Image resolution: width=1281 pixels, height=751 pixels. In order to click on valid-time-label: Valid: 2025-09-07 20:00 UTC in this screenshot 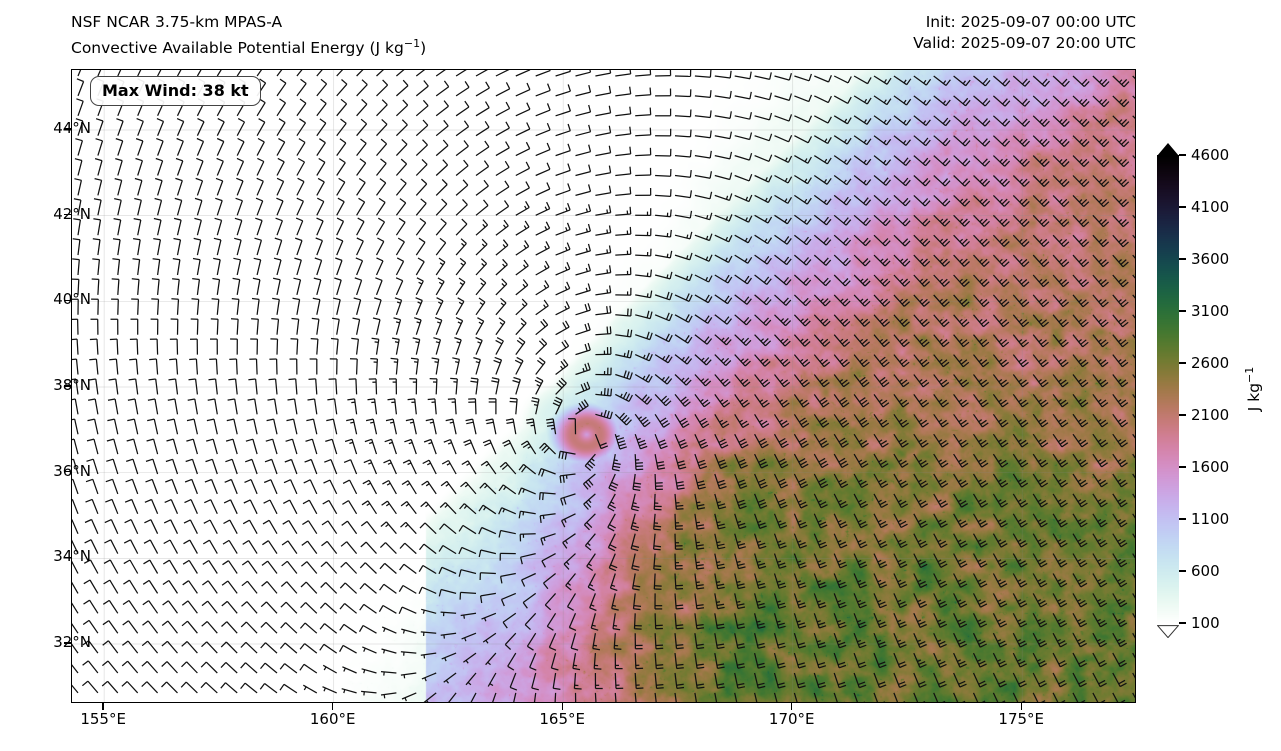, I will do `click(1024, 43)`.